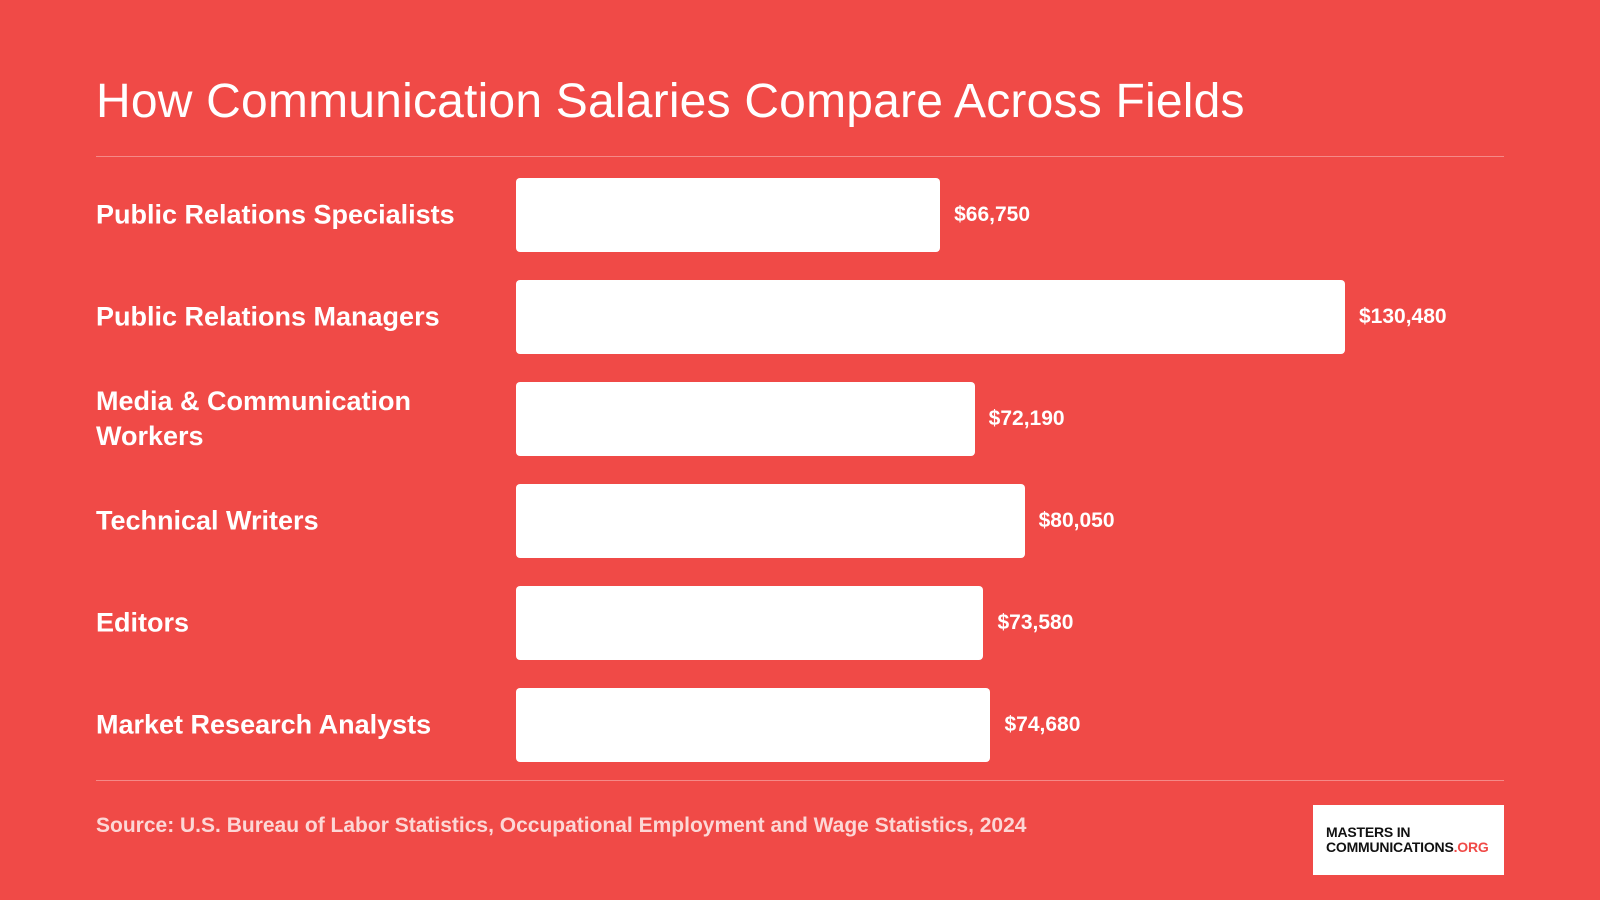 This screenshot has height=900, width=1600. I want to click on bar-row: Technical Writers $80,050, so click(800, 521).